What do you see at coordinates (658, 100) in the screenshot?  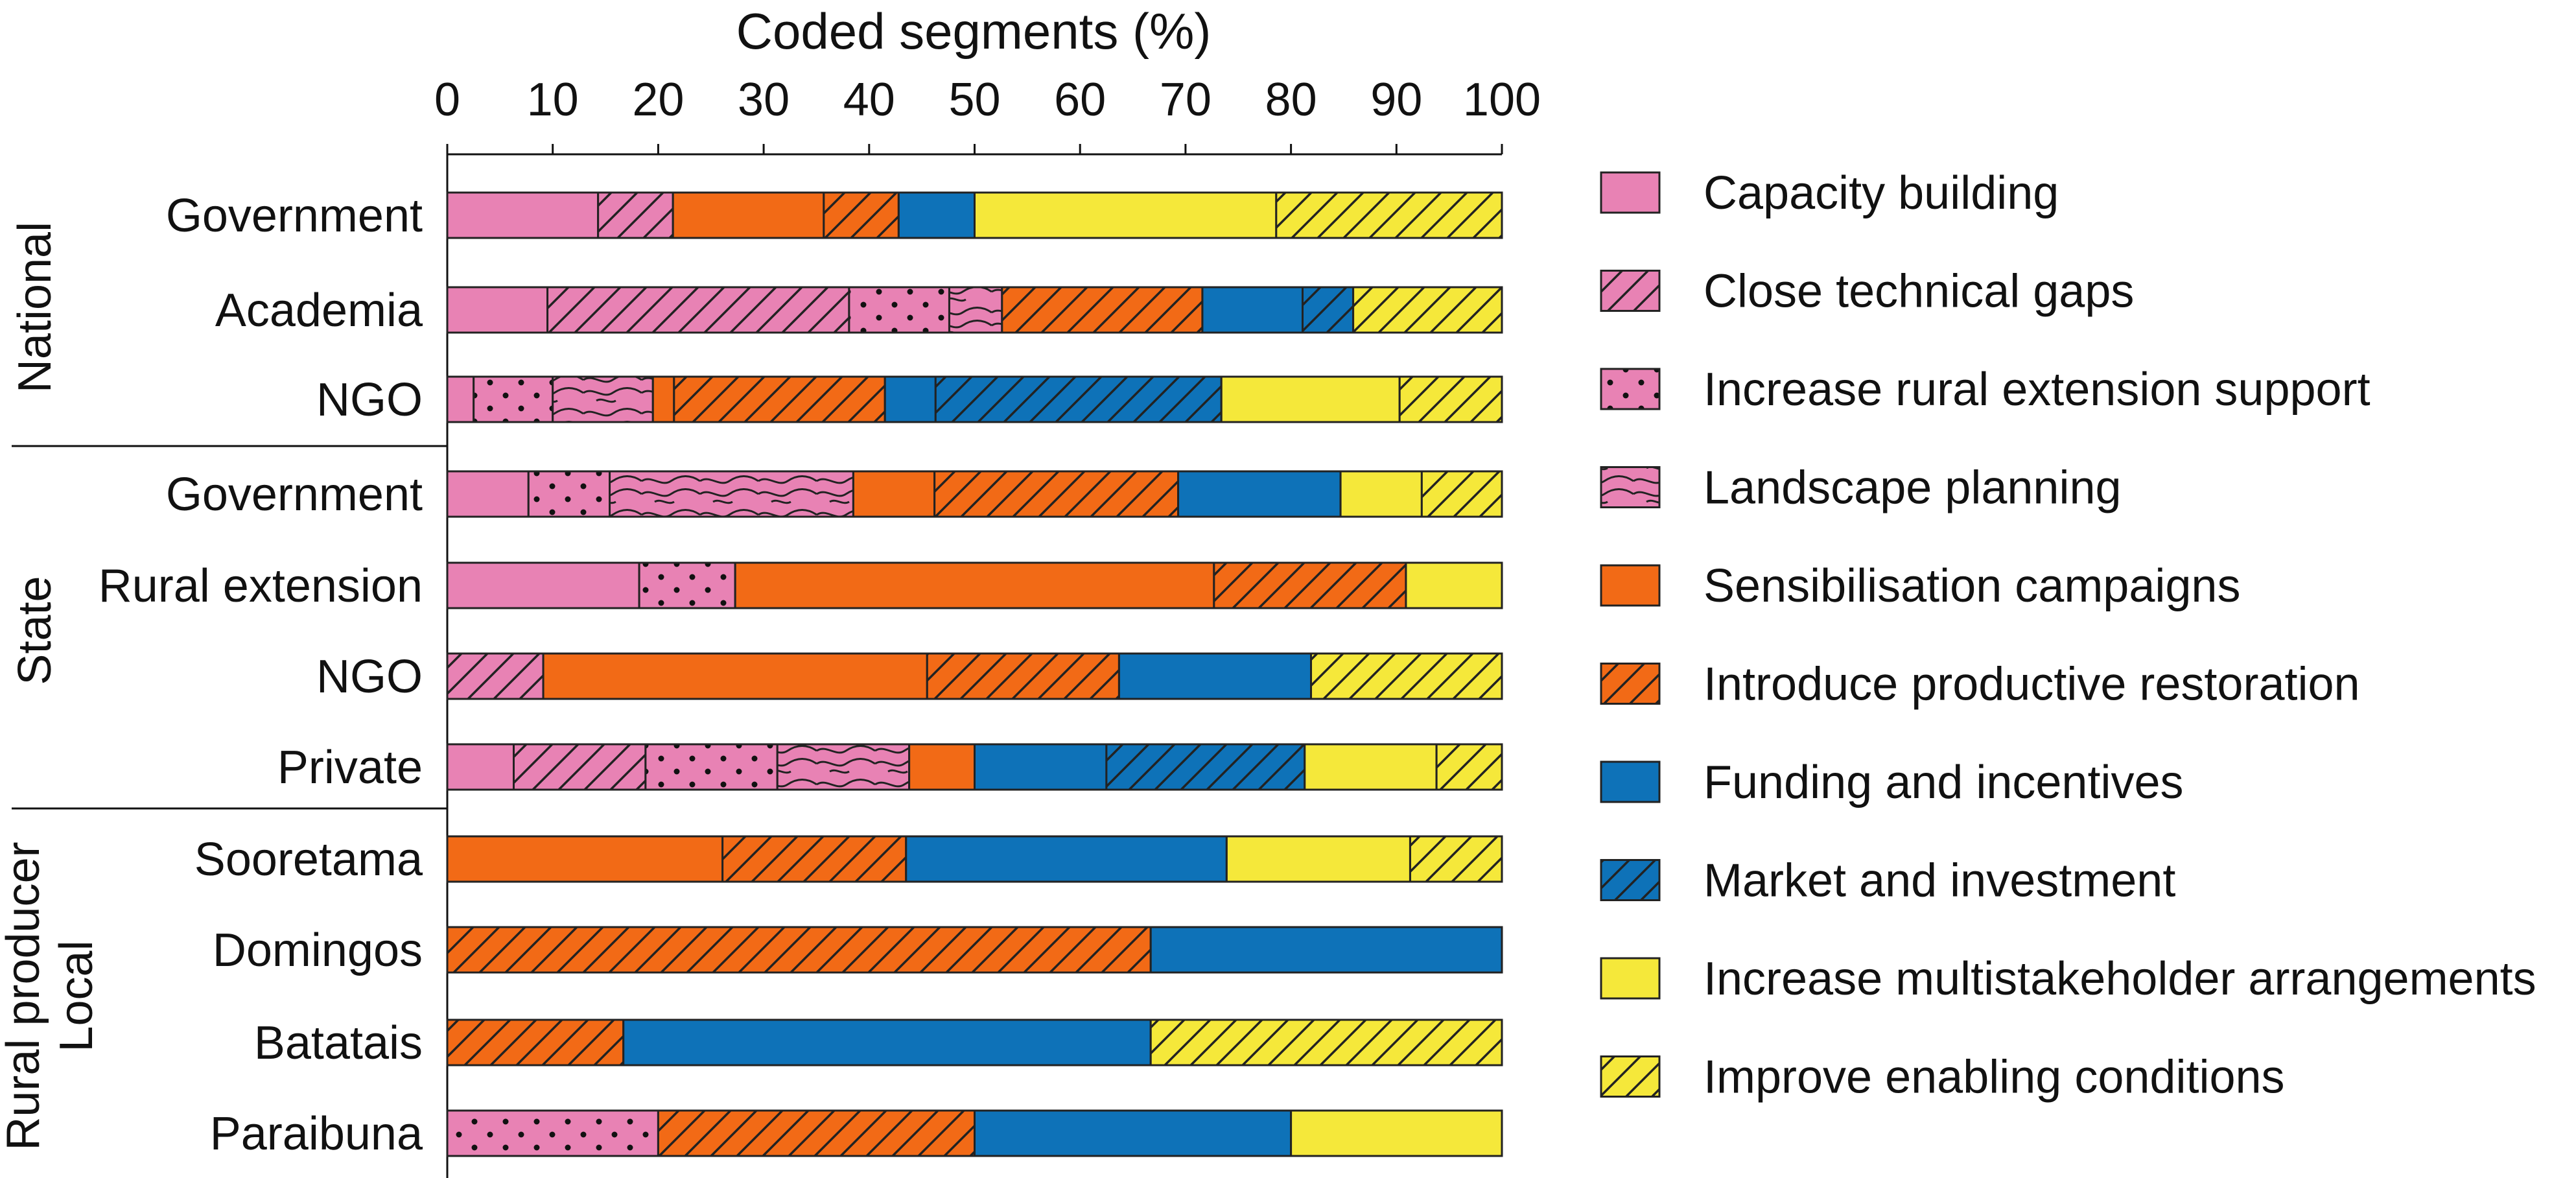 I see `x-tick-label: 20` at bounding box center [658, 100].